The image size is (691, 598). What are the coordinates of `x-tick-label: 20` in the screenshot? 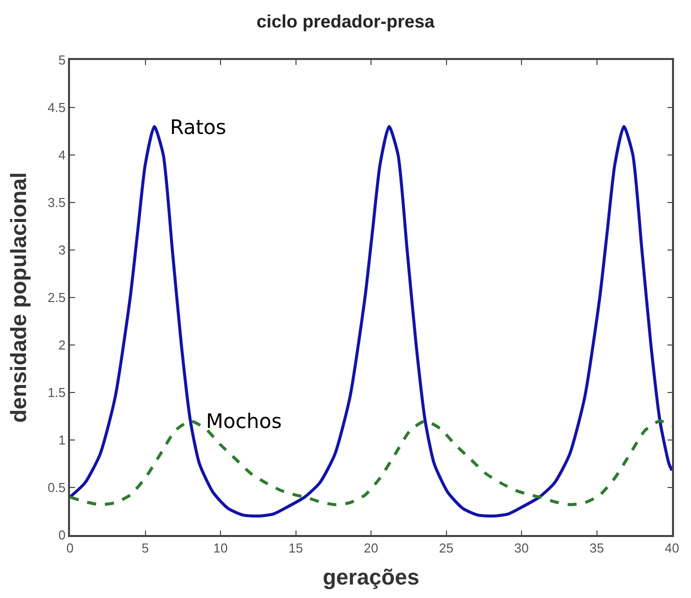 It's located at (371, 548).